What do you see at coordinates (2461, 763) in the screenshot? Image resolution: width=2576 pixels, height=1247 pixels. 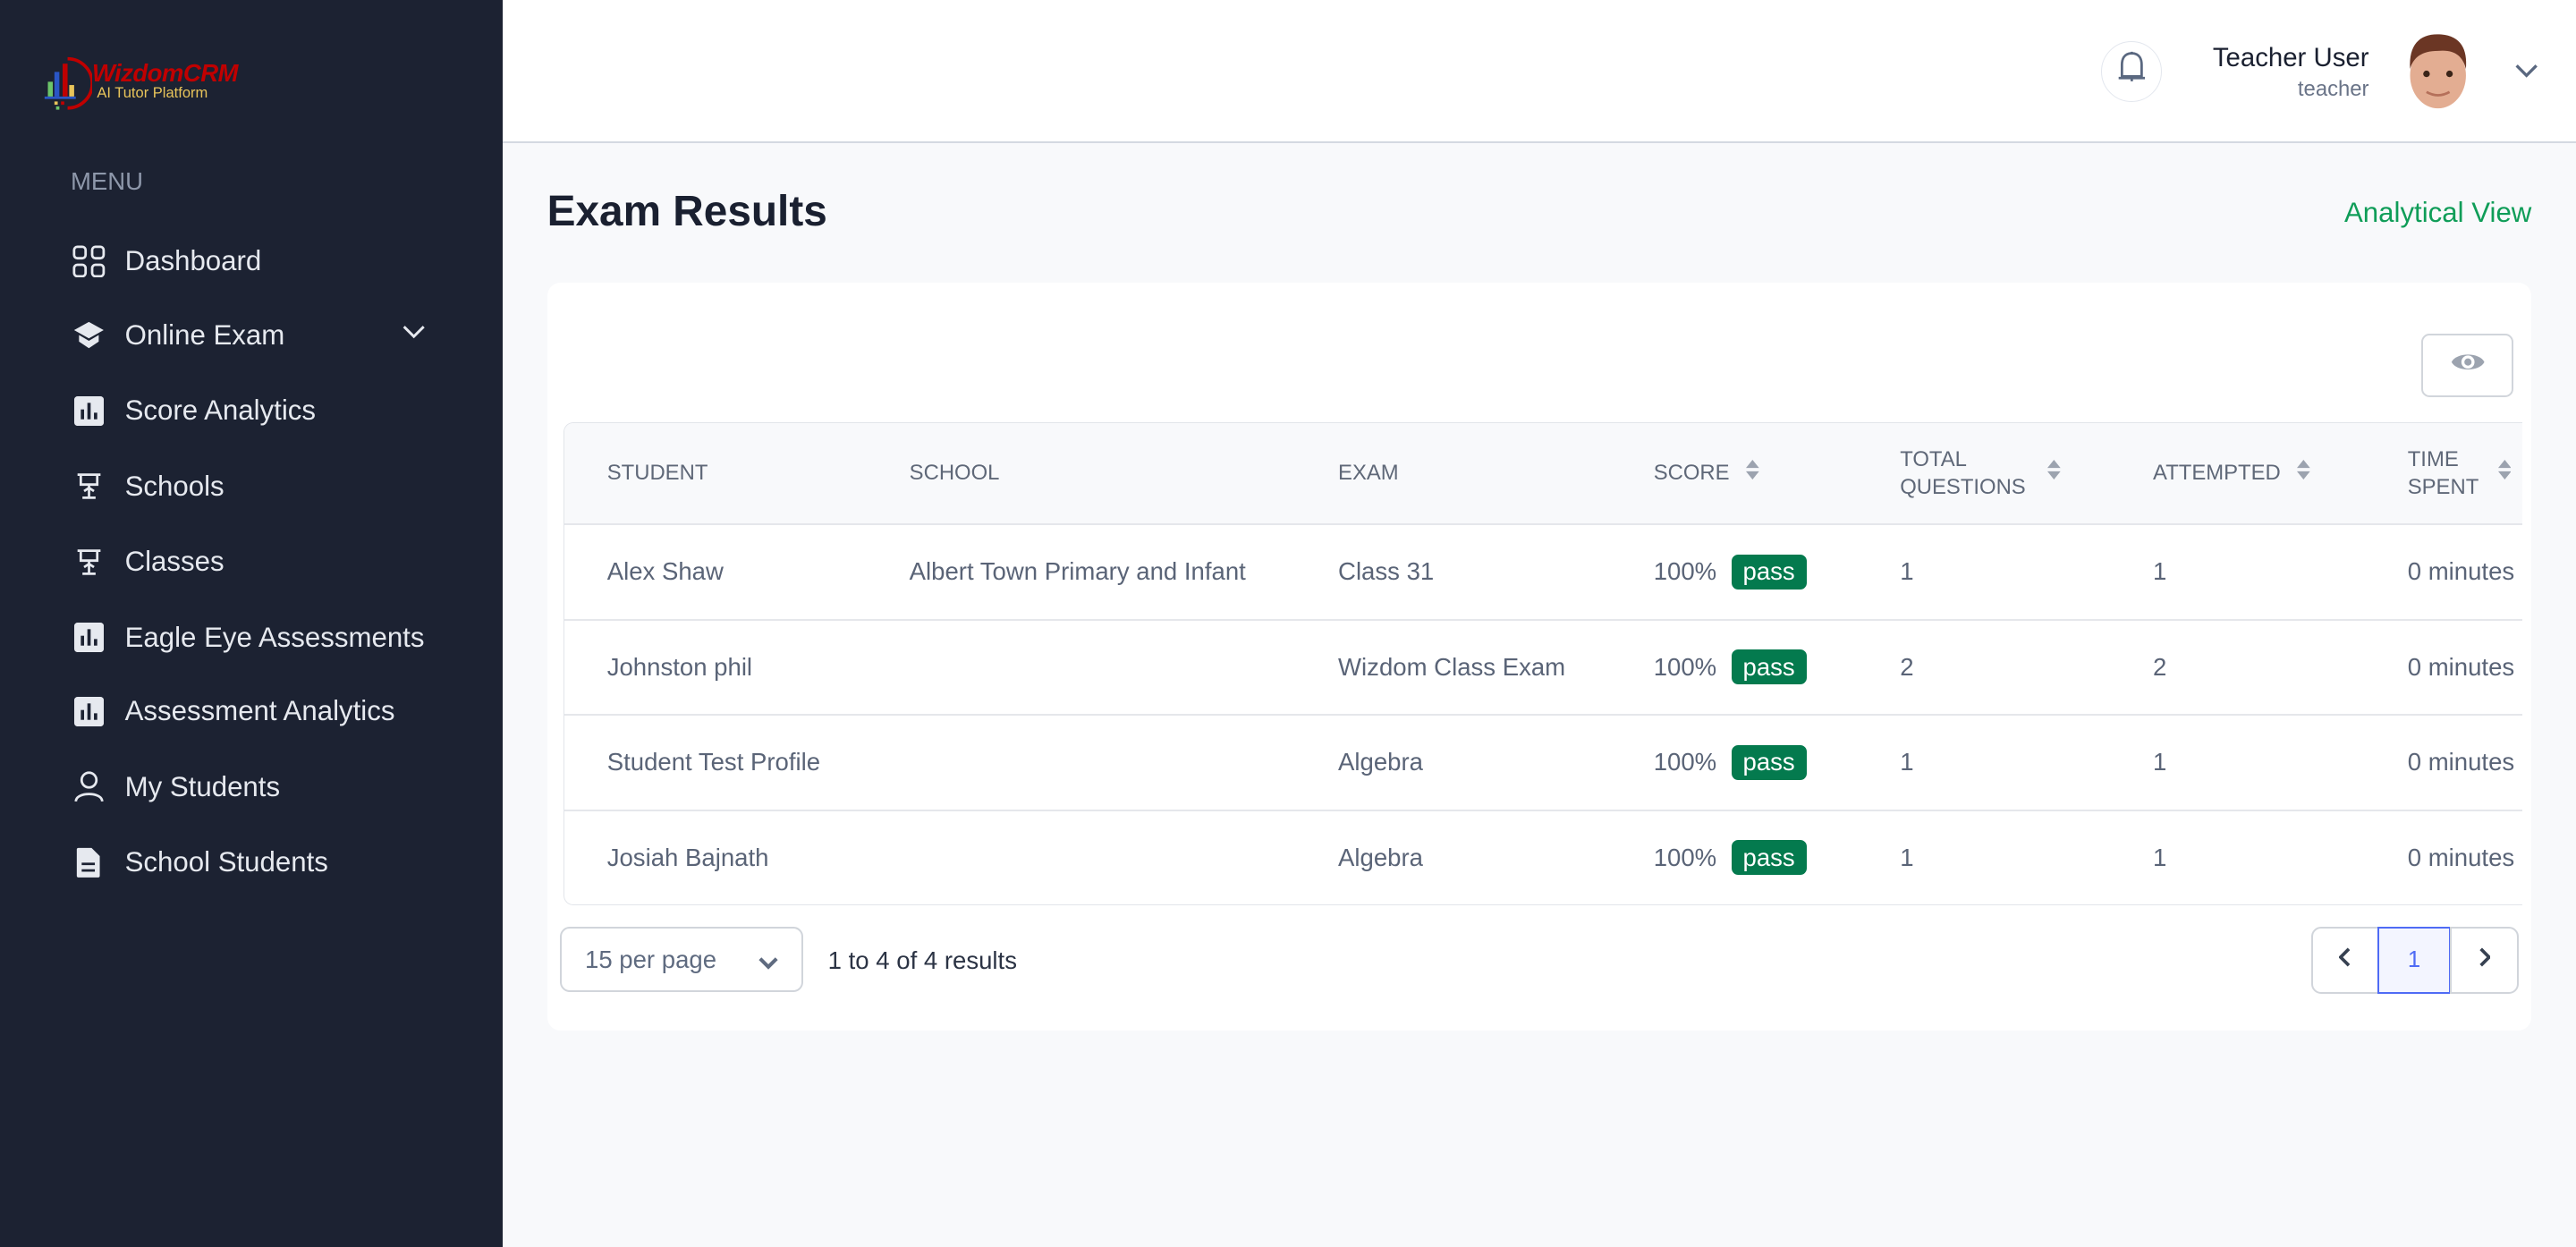 I see `cell-time: 0 minutes` at bounding box center [2461, 763].